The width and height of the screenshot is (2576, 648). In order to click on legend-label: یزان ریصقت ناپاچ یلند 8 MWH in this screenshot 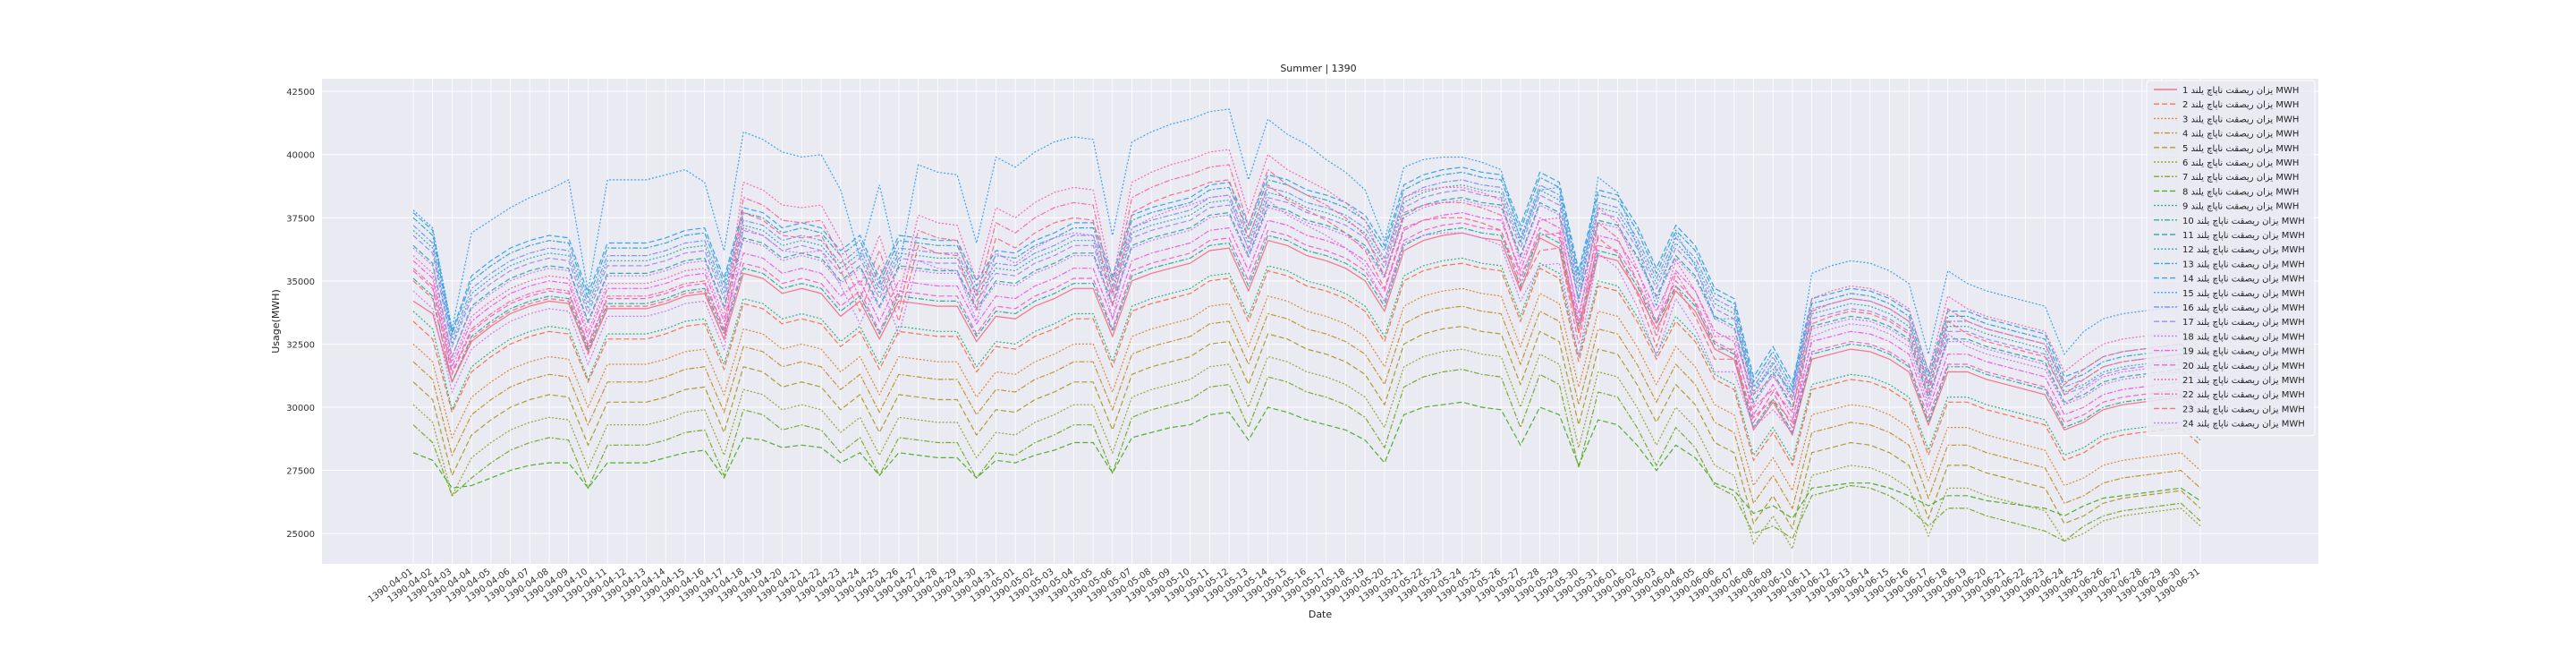, I will do `click(2240, 192)`.